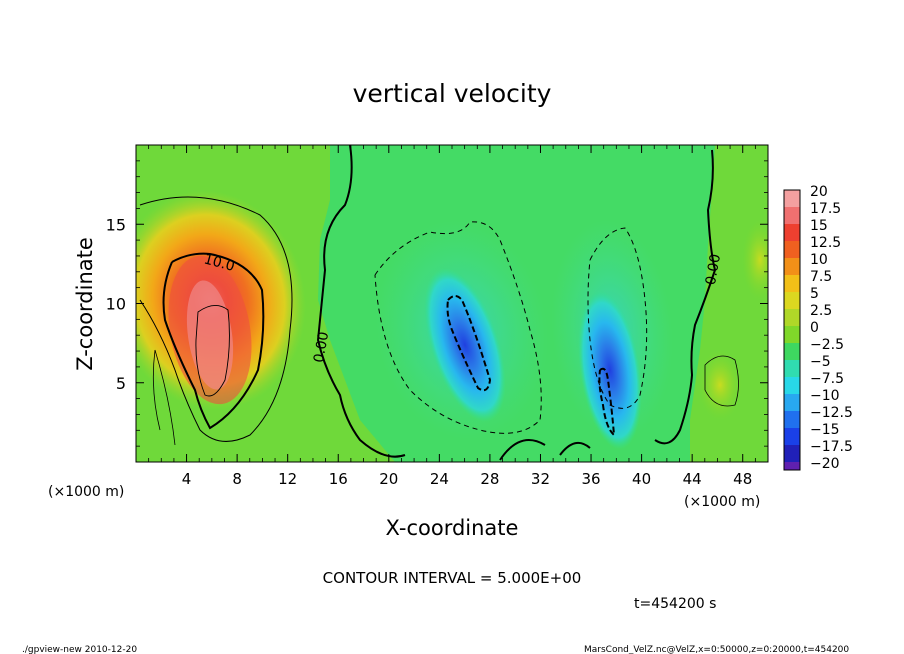 This screenshot has width=904, height=654. Describe the element at coordinates (116, 304) in the screenshot. I see `y-tick-label: 10` at that location.